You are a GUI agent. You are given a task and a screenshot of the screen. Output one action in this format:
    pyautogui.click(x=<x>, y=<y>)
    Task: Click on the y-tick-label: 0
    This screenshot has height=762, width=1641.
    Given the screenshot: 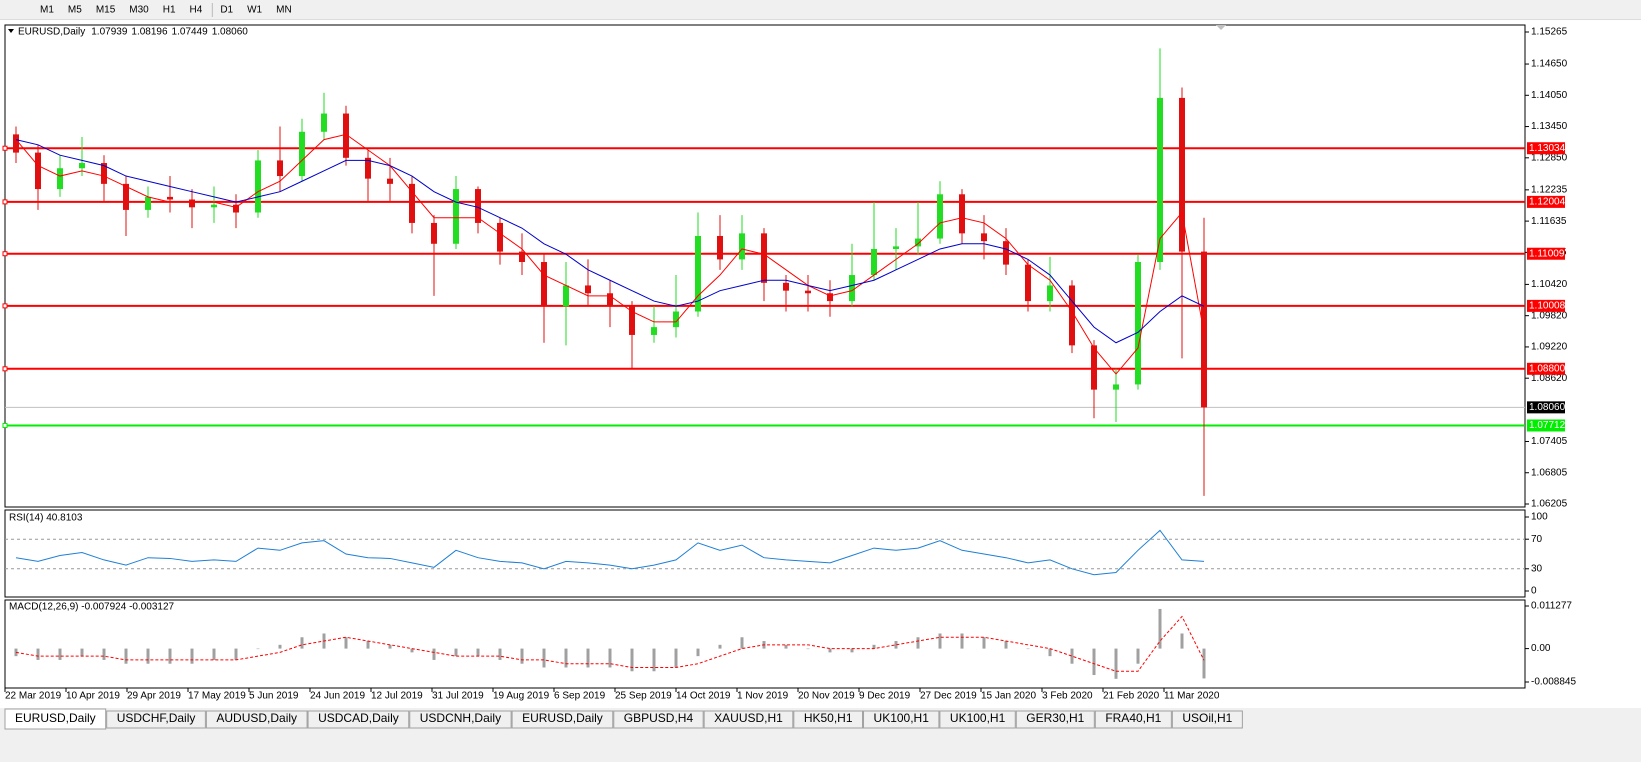 What is the action you would take?
    pyautogui.click(x=1534, y=591)
    